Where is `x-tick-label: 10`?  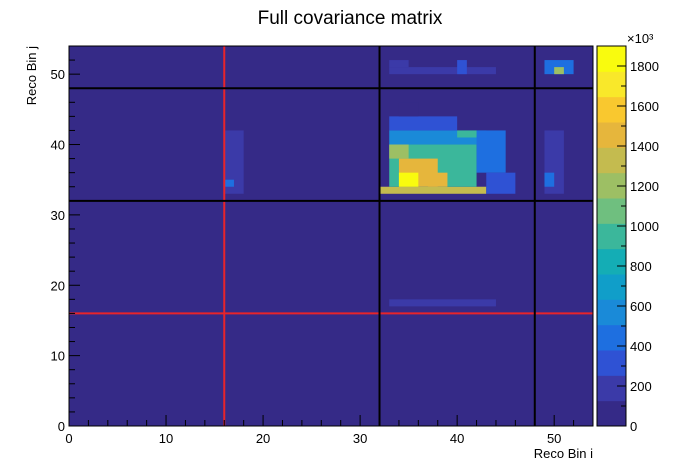
x-tick-label: 10 is located at coordinates (166, 438).